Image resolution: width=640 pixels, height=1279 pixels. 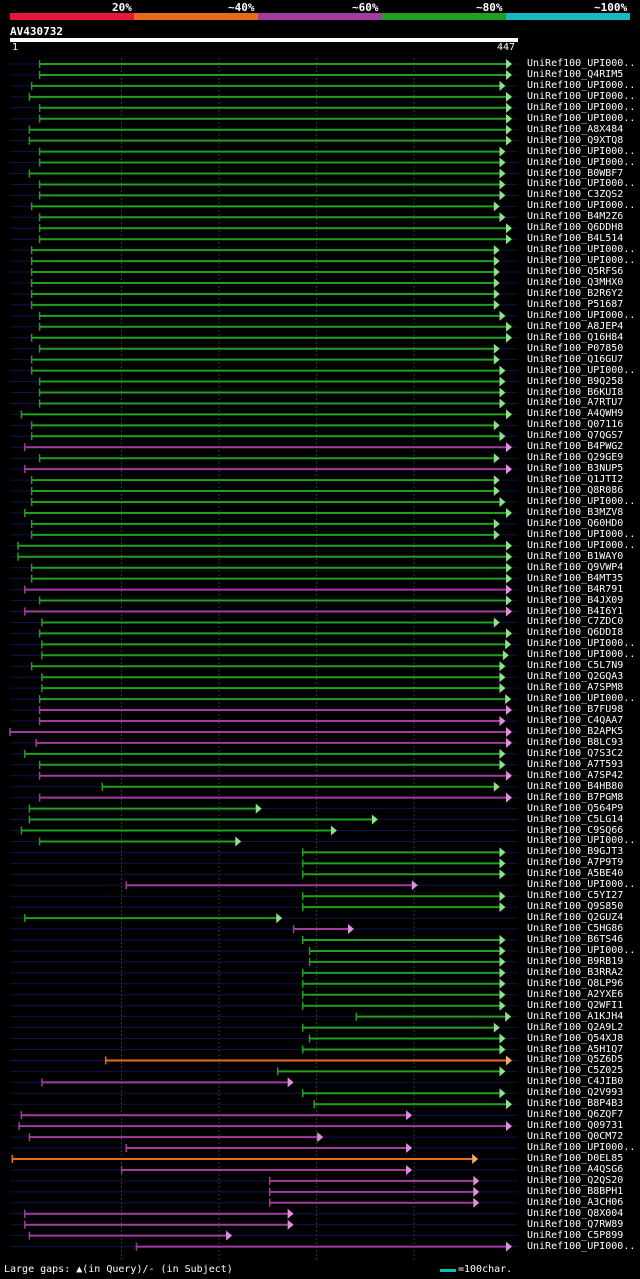 What do you see at coordinates (575, 666) in the screenshot?
I see `hit-label: UniRef100_C5L7N9` at bounding box center [575, 666].